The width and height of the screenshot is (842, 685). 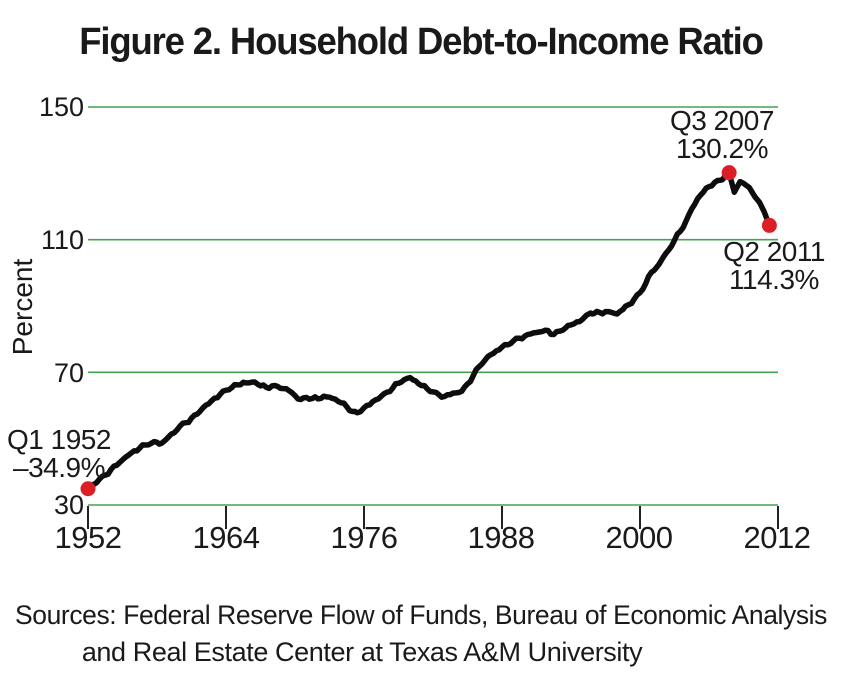 I want to click on annotation-q2-2011: Q2 2011 114.3%, so click(x=770, y=266).